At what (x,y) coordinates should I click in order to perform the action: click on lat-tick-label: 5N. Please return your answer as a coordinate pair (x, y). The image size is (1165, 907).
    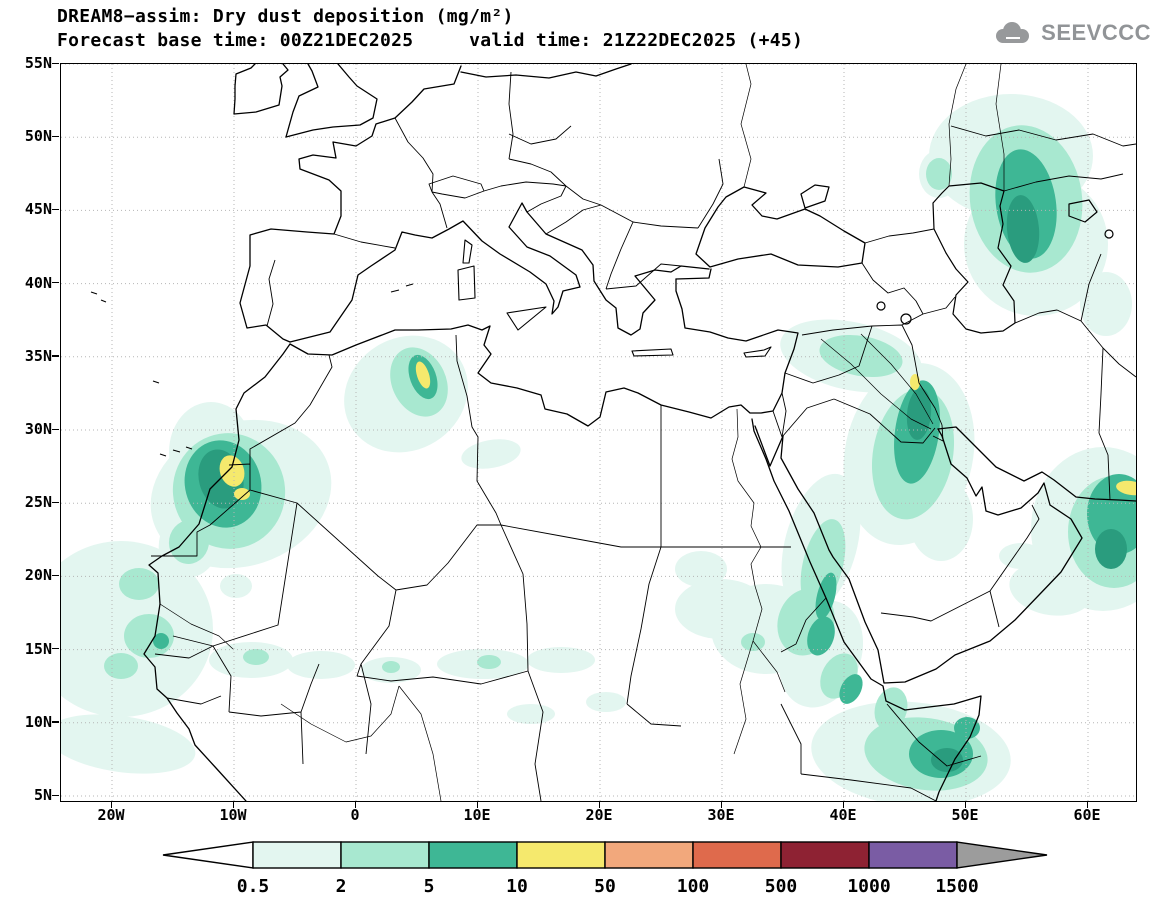
    Looking at the image, I should click on (42, 795).